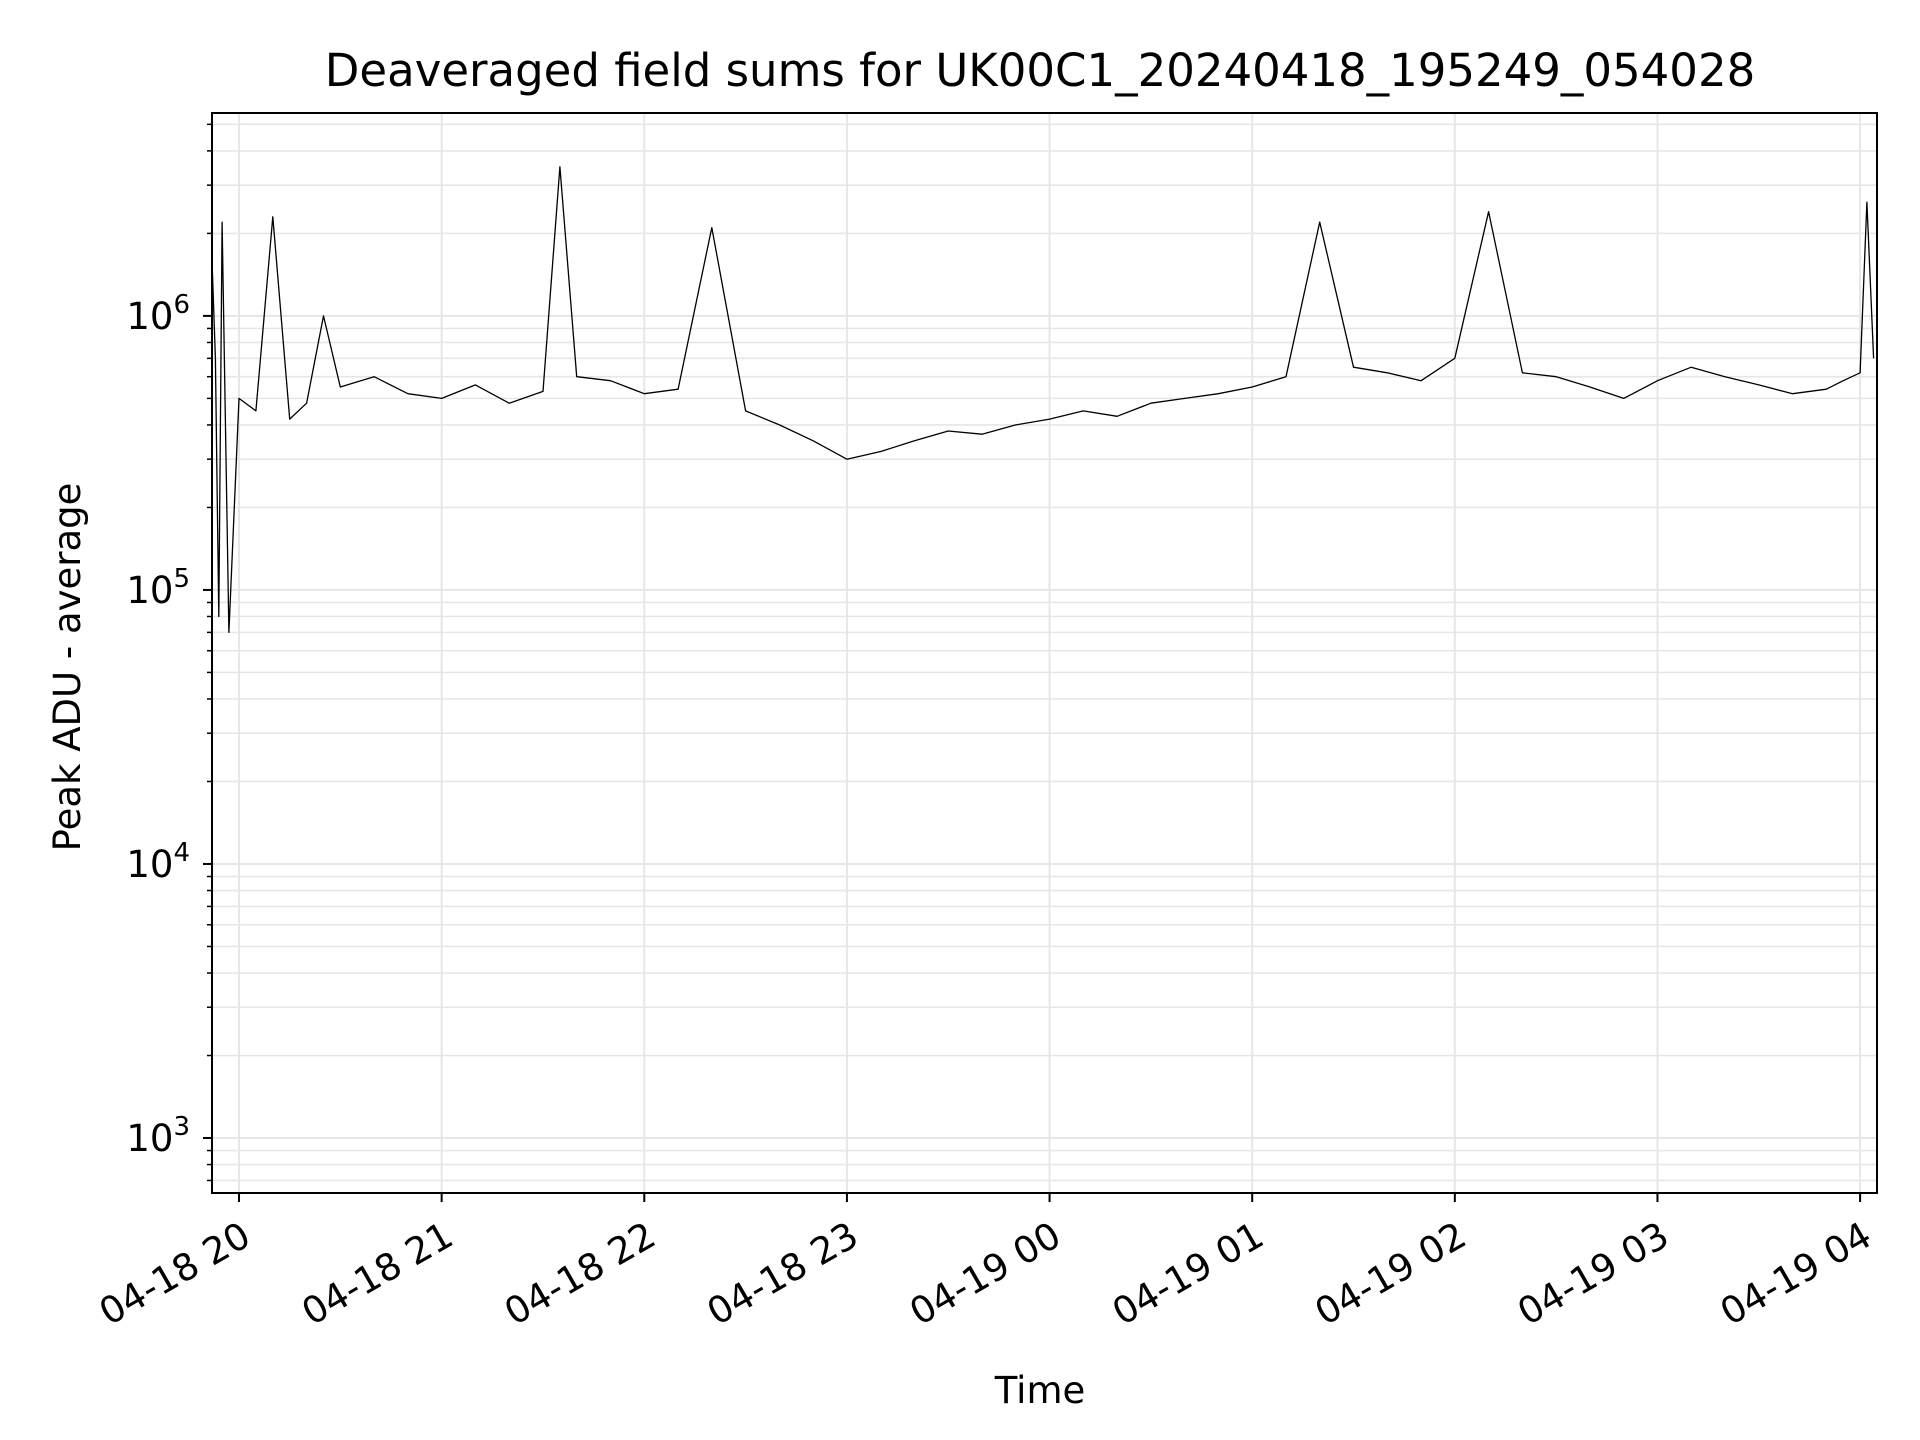 This screenshot has width=1920, height=1440. Describe the element at coordinates (181, 853) in the screenshot. I see `y-tick-exponent: 4` at that location.